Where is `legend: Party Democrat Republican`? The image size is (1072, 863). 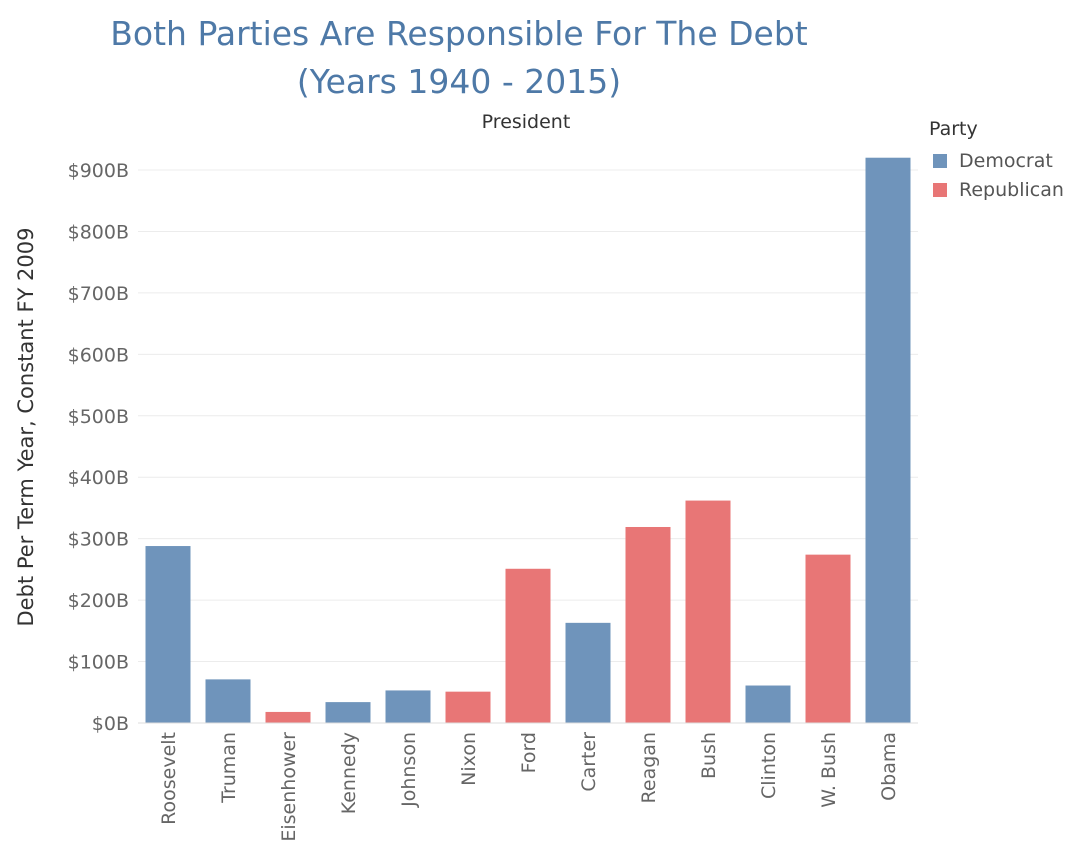
legend: Party Democrat Republican is located at coordinates (996, 161).